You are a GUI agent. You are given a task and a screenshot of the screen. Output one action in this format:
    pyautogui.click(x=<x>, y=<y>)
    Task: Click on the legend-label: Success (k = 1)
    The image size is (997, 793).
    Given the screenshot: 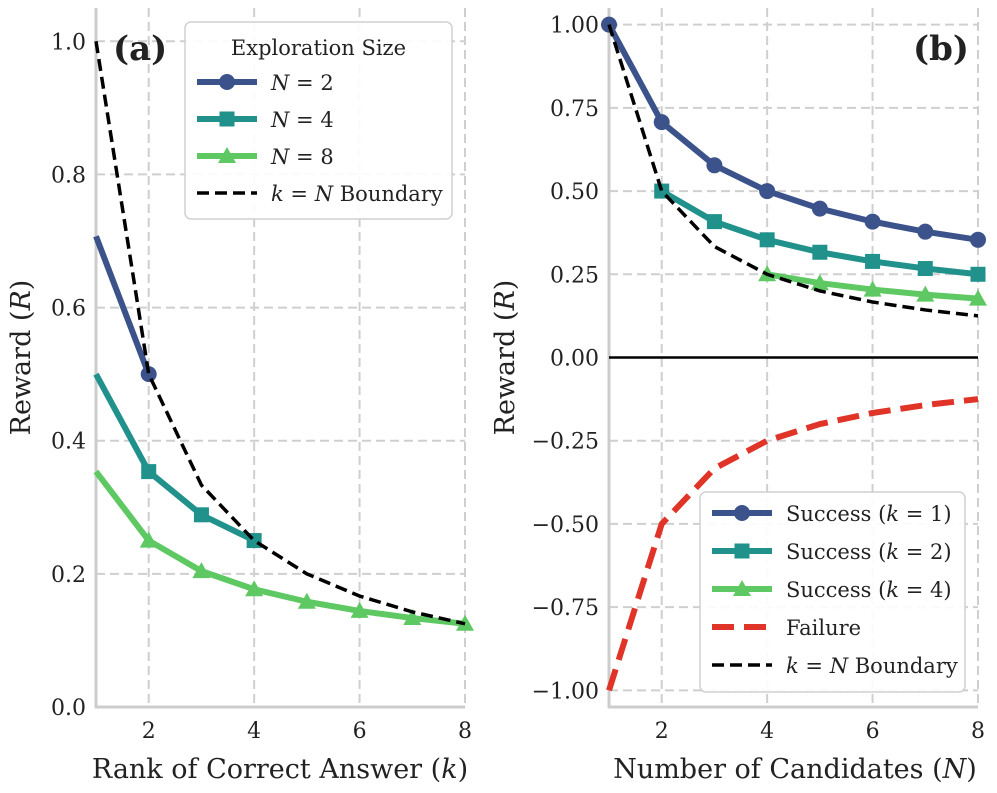 What is the action you would take?
    pyautogui.click(x=869, y=514)
    